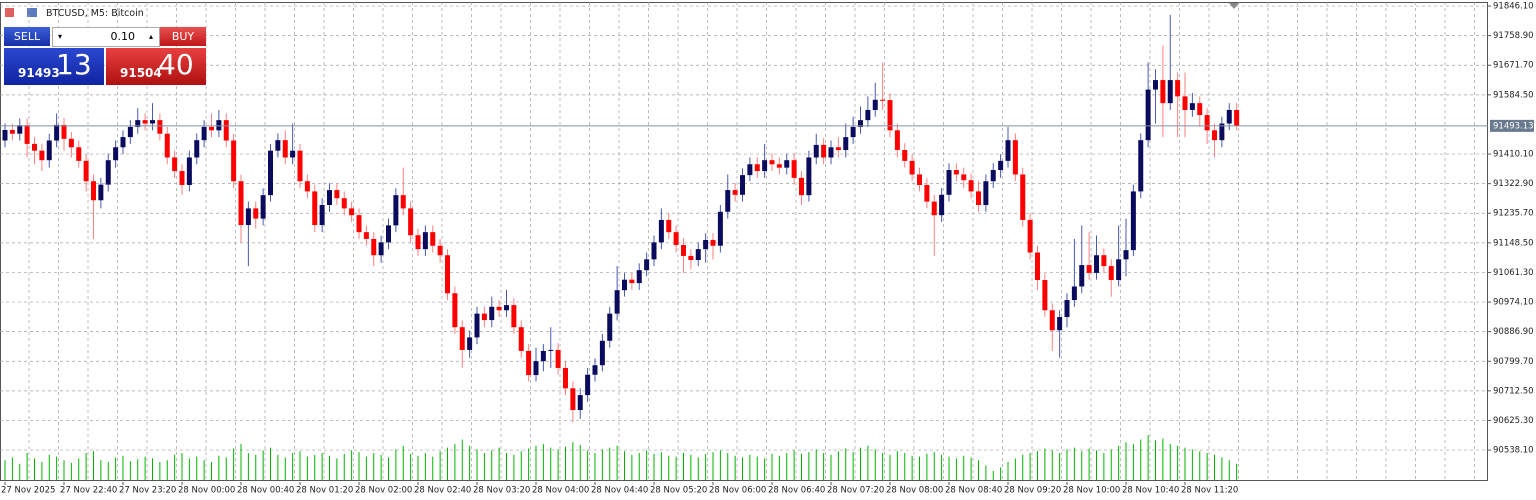 This screenshot has height=500, width=1536. I want to click on y-tick-label: 91584.50, so click(1513, 95).